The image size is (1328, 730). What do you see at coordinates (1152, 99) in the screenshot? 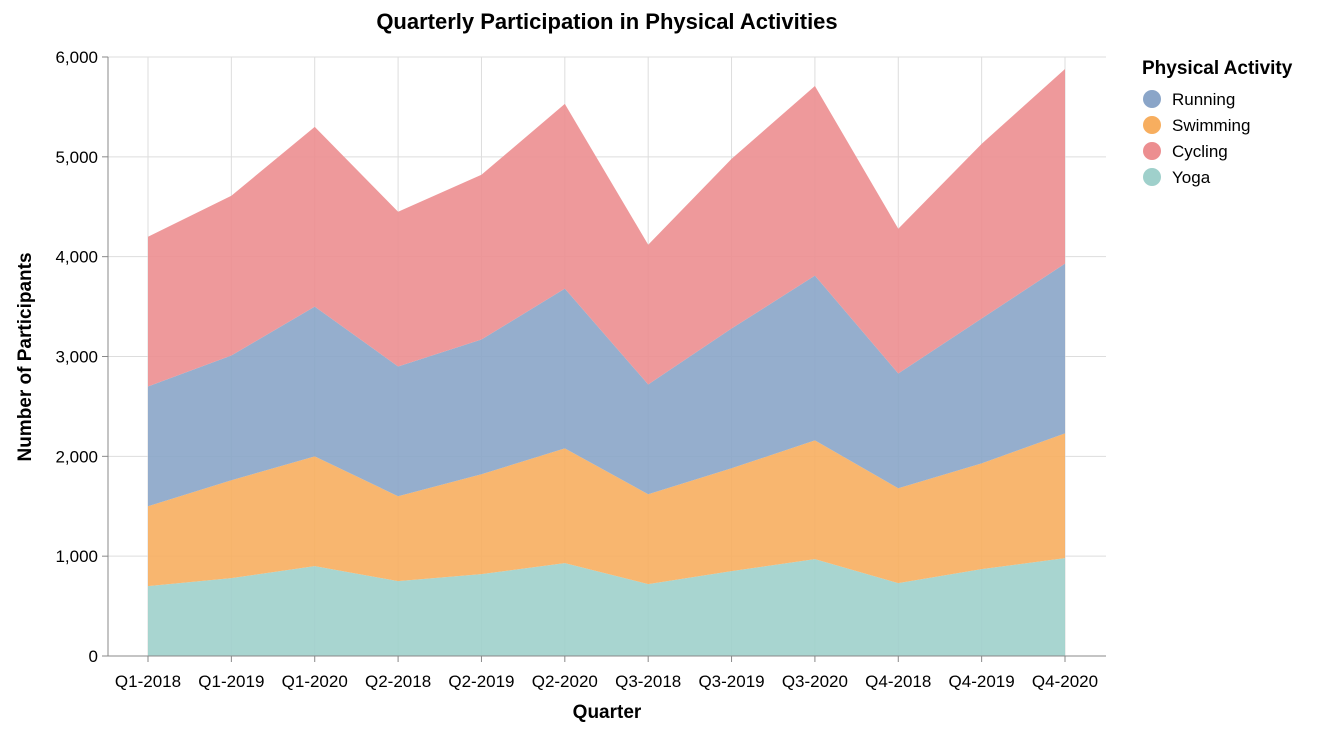
I see `legend-symbol-running` at bounding box center [1152, 99].